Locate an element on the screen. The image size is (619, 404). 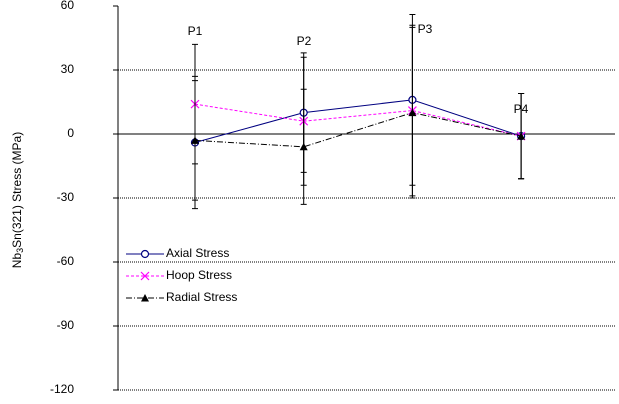
legend-label: Radial Stress is located at coordinates (201, 297).